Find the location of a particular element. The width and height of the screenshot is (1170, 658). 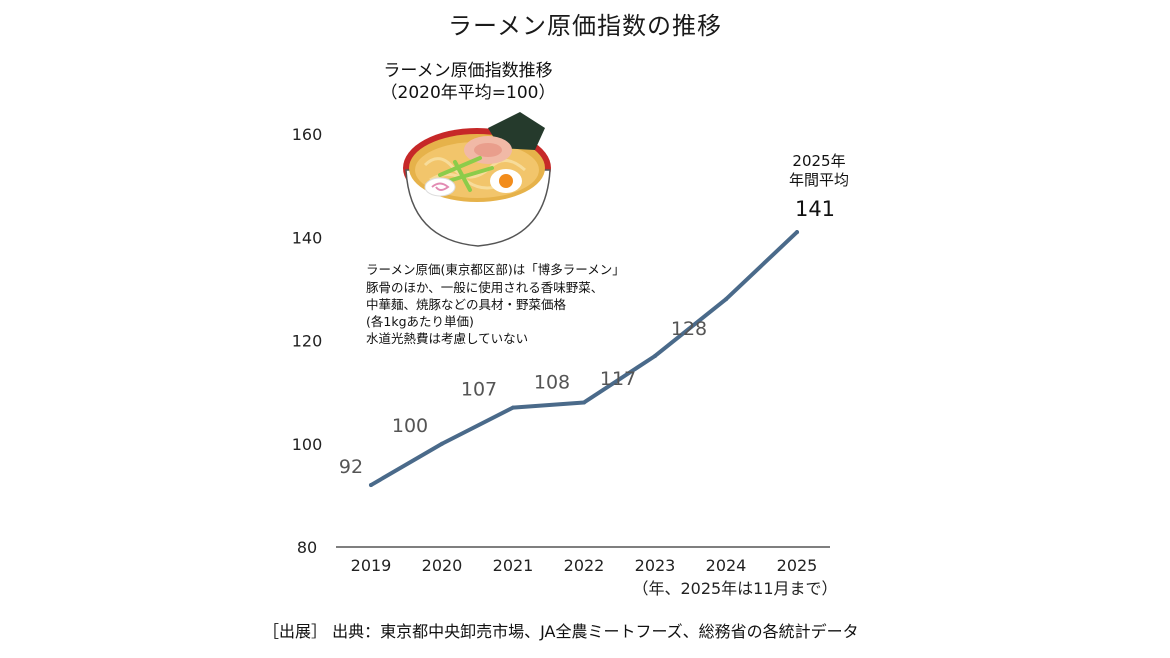

data-label: 107 is located at coordinates (479, 390).